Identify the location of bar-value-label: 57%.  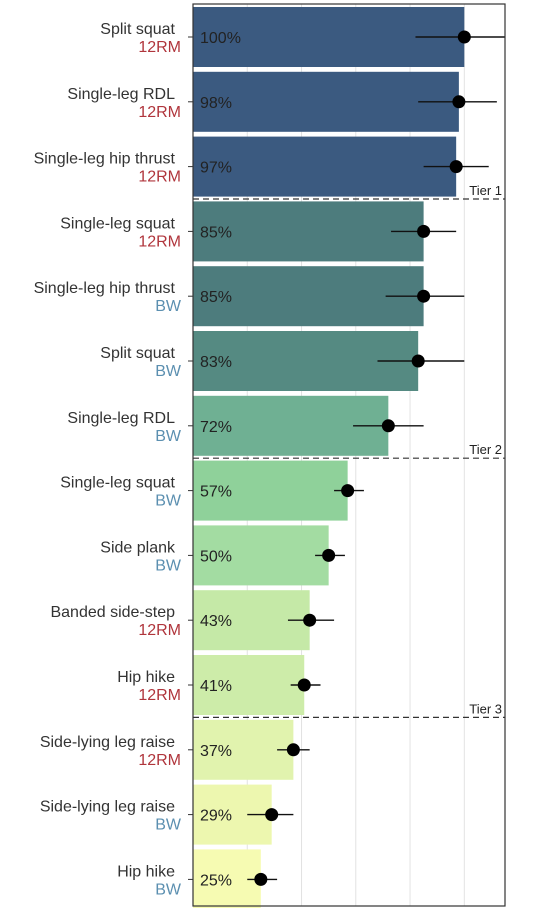
(216, 492).